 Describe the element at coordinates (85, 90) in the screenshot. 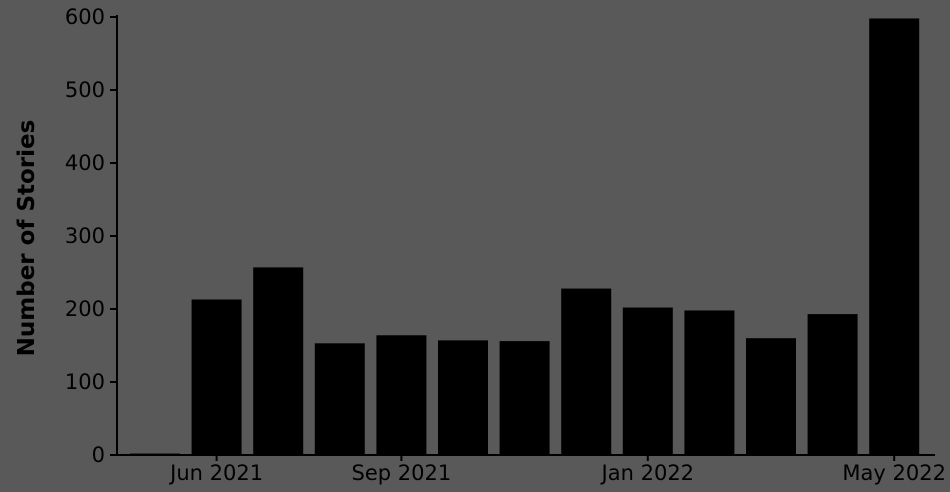

I see `y-tick-label: 500` at that location.